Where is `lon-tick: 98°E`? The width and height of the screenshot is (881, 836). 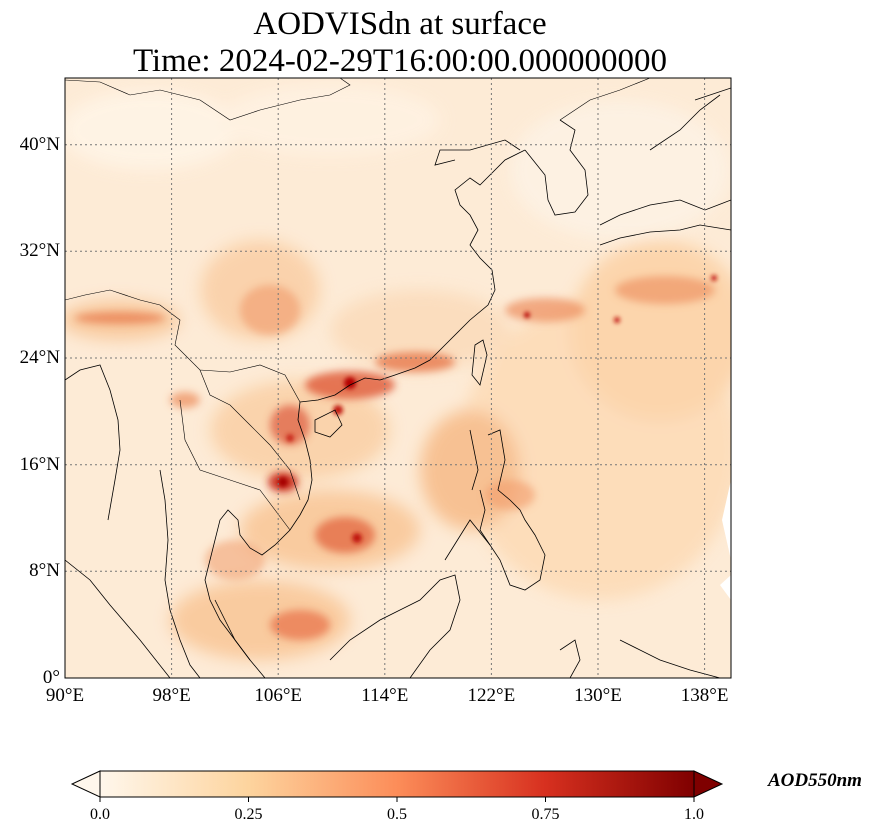
lon-tick: 98°E is located at coordinates (171, 695).